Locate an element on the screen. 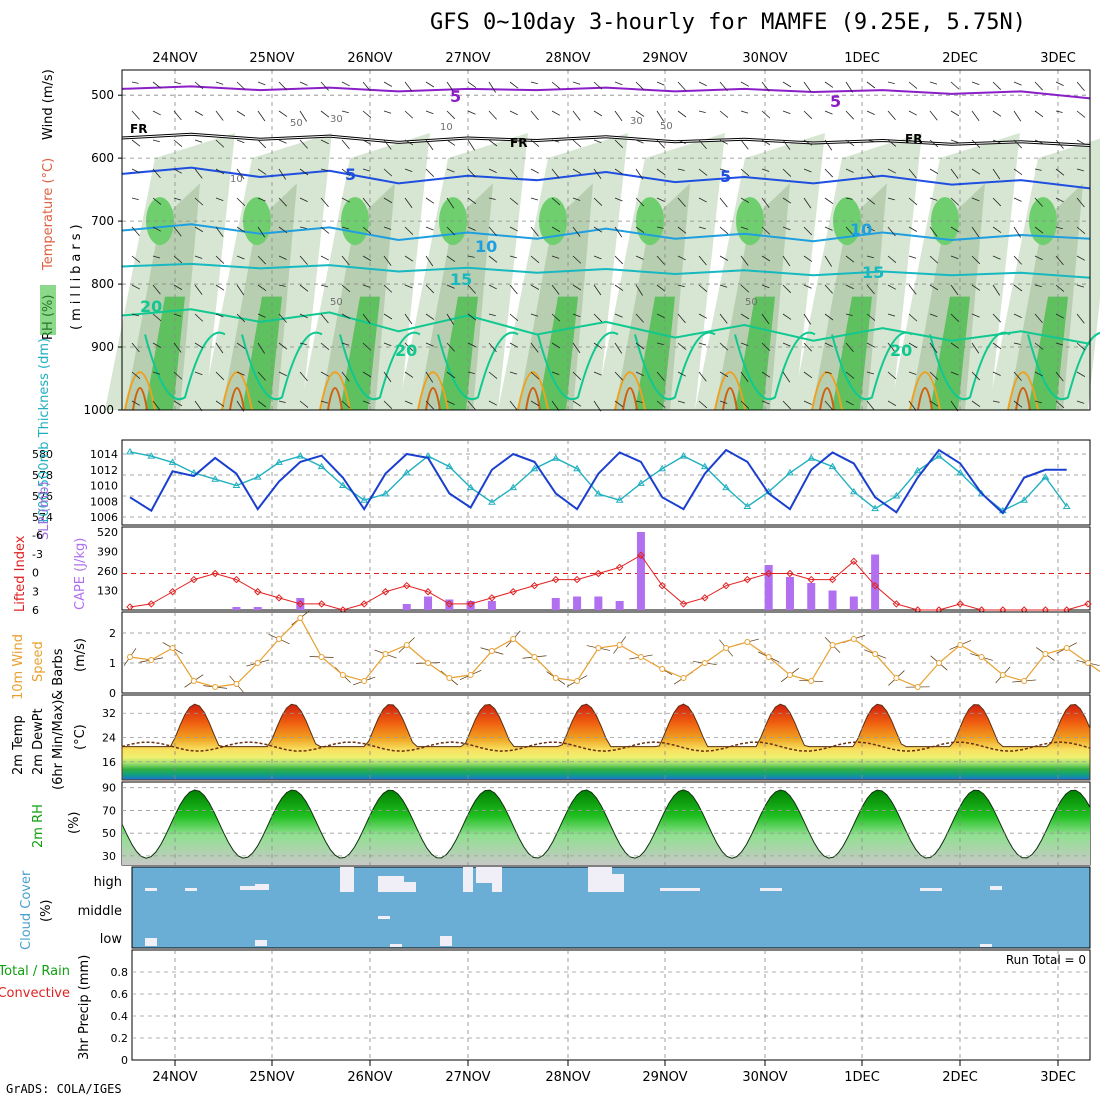 This screenshot has width=1100, height=1100. wind10-ylabel: & Barbs is located at coordinates (58, 674).